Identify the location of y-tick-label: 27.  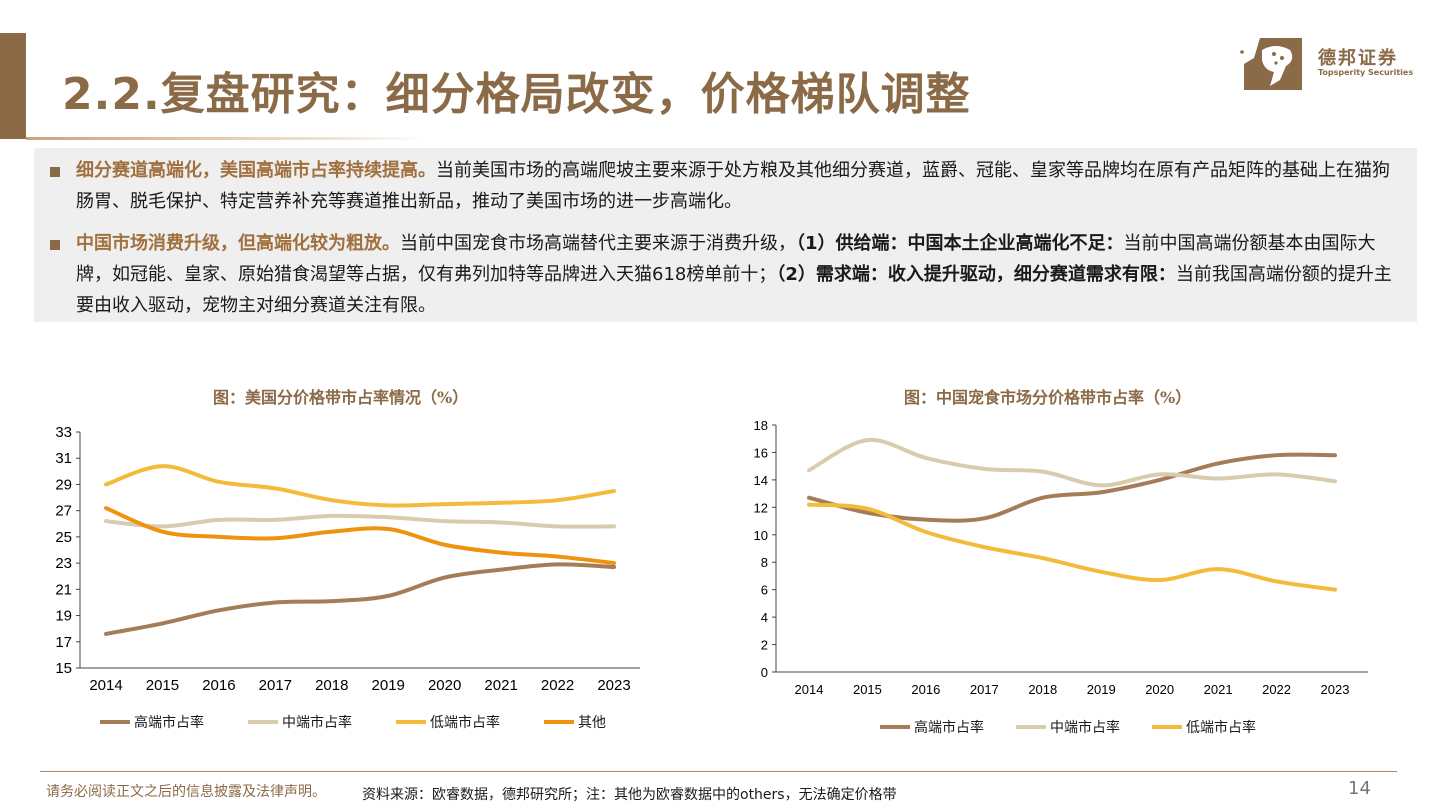
(63, 511).